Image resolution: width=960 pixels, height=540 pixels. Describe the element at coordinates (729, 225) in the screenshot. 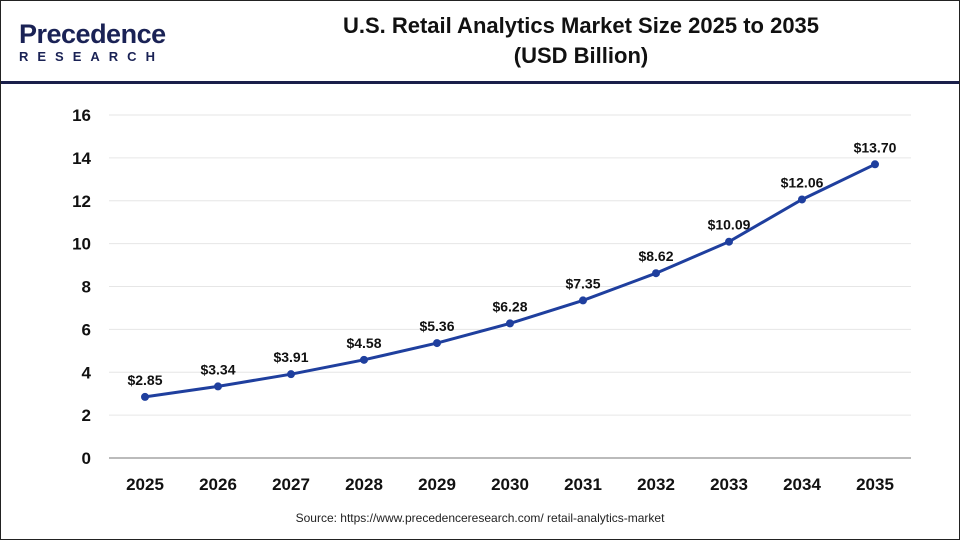

I see `data-label: $10.09` at that location.